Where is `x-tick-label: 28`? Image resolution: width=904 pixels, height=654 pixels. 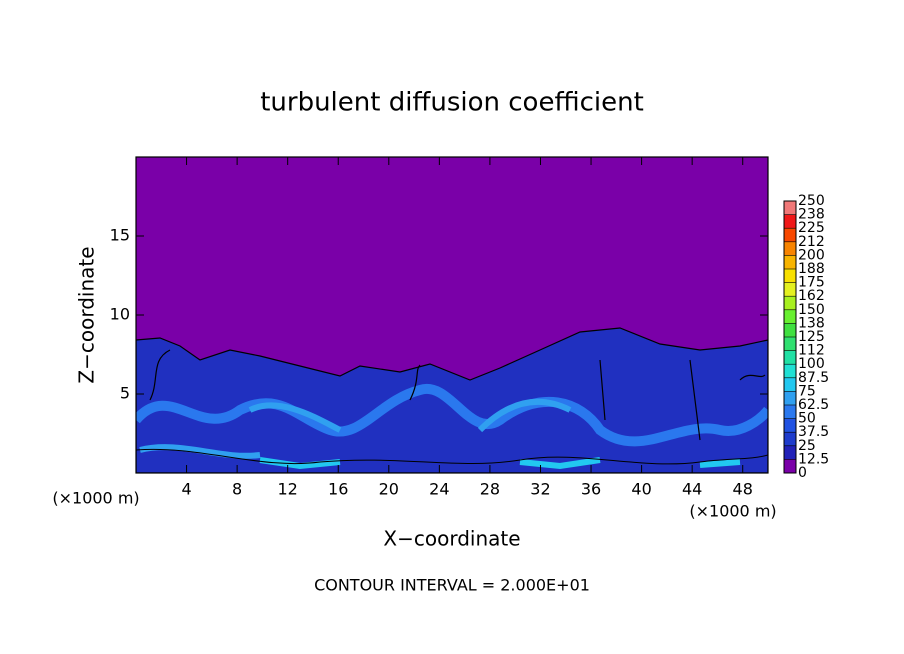 x-tick-label: 28 is located at coordinates (490, 489).